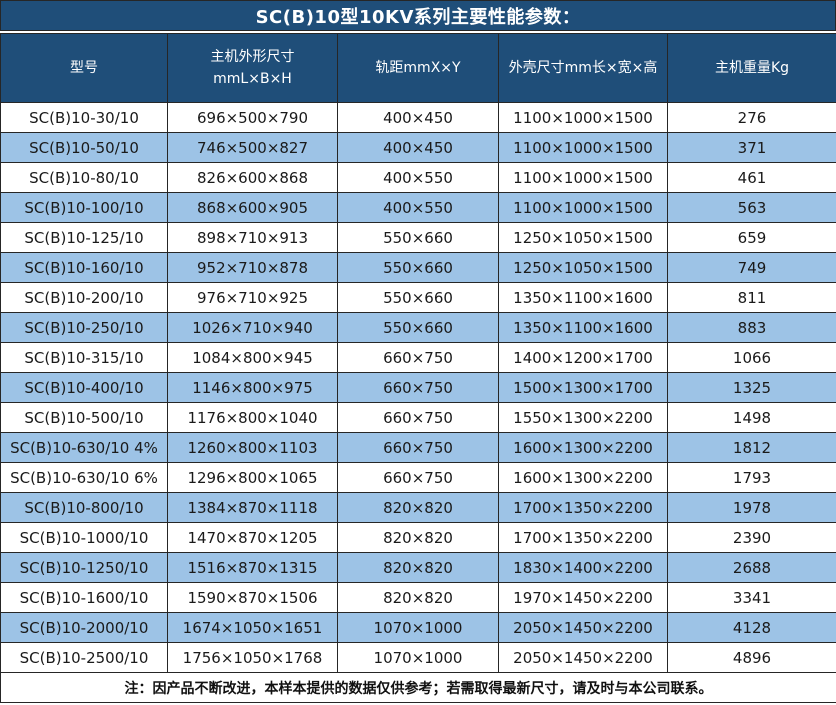 The width and height of the screenshot is (836, 705). Describe the element at coordinates (84, 267) in the screenshot. I see `table-cell: SC(B)10-160/10` at that location.